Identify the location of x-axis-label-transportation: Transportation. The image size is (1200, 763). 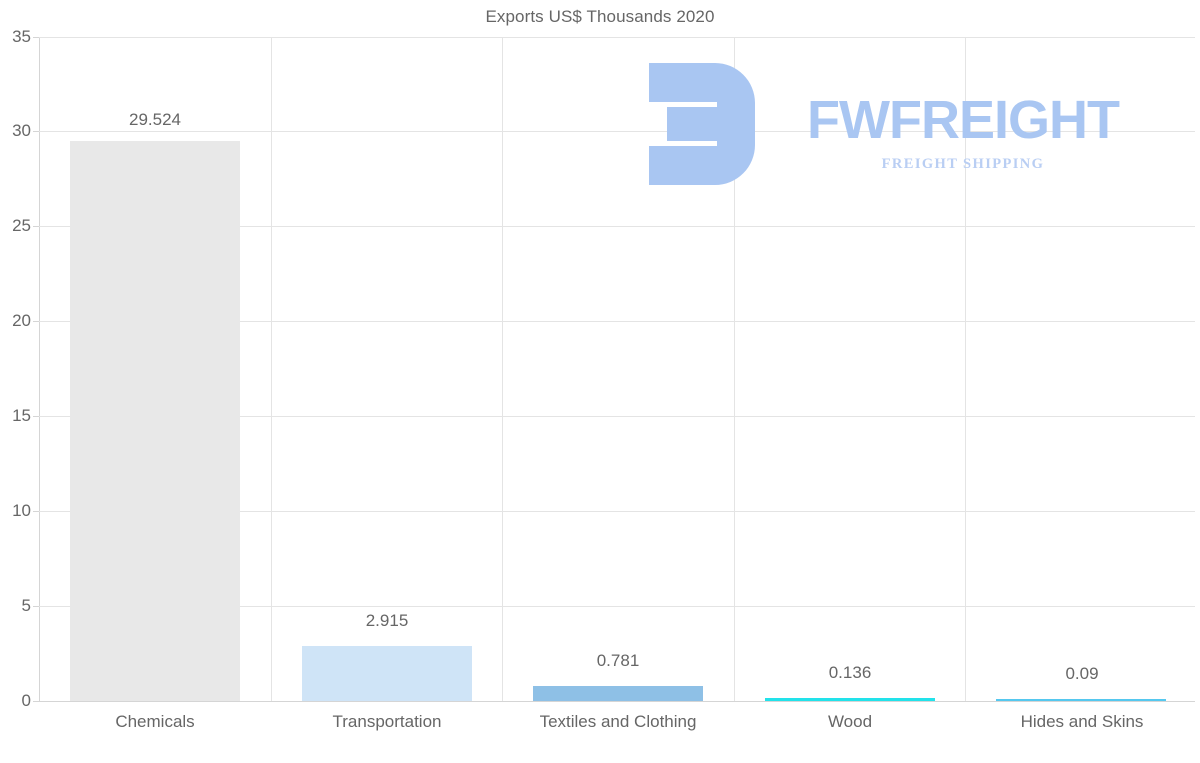
(387, 721).